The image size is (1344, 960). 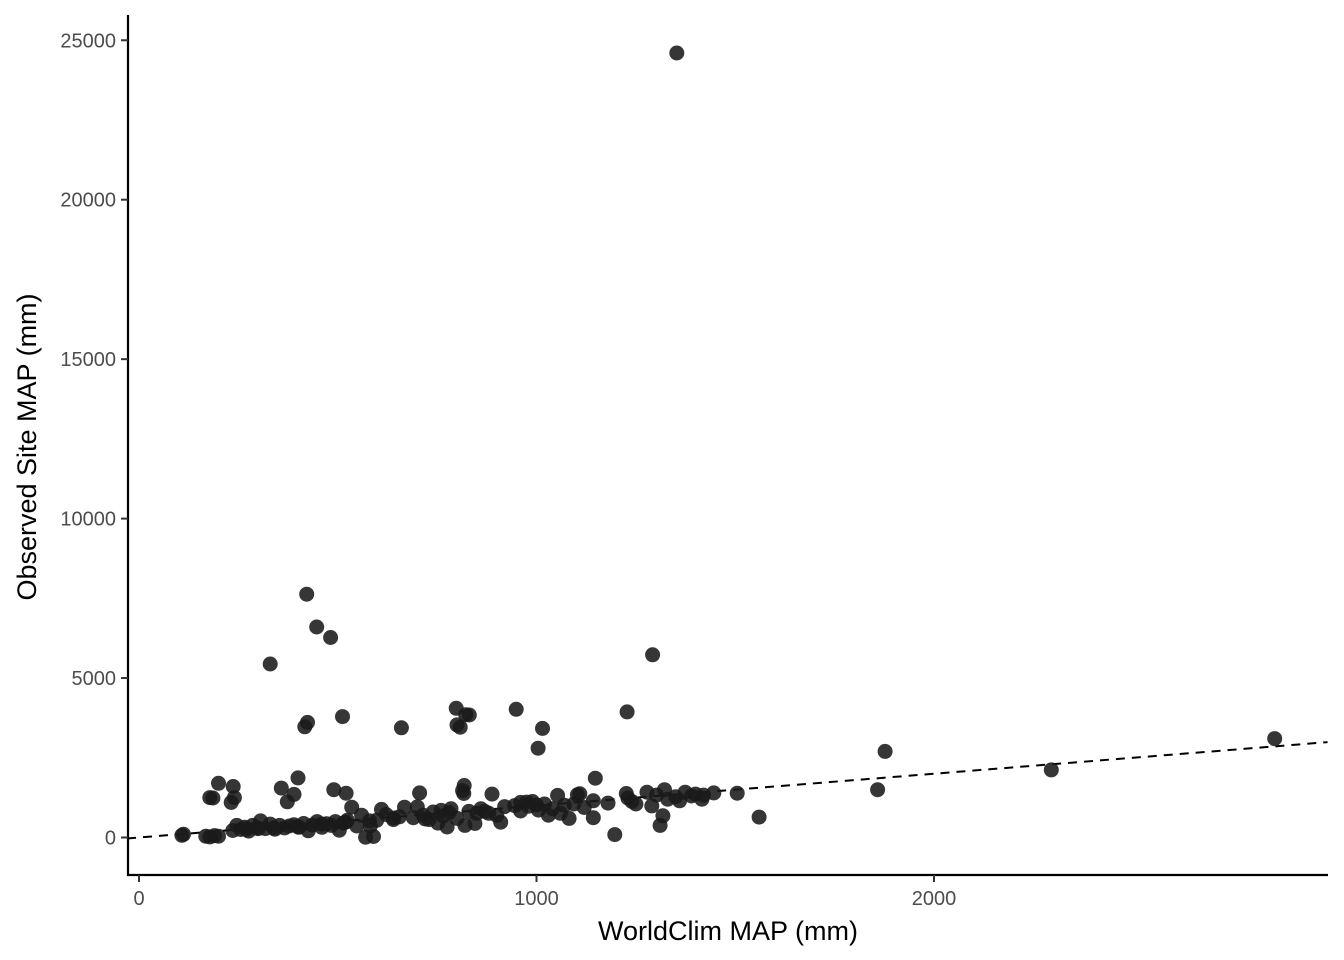 I want to click on y-tick-label: 10000, so click(x=88, y=520).